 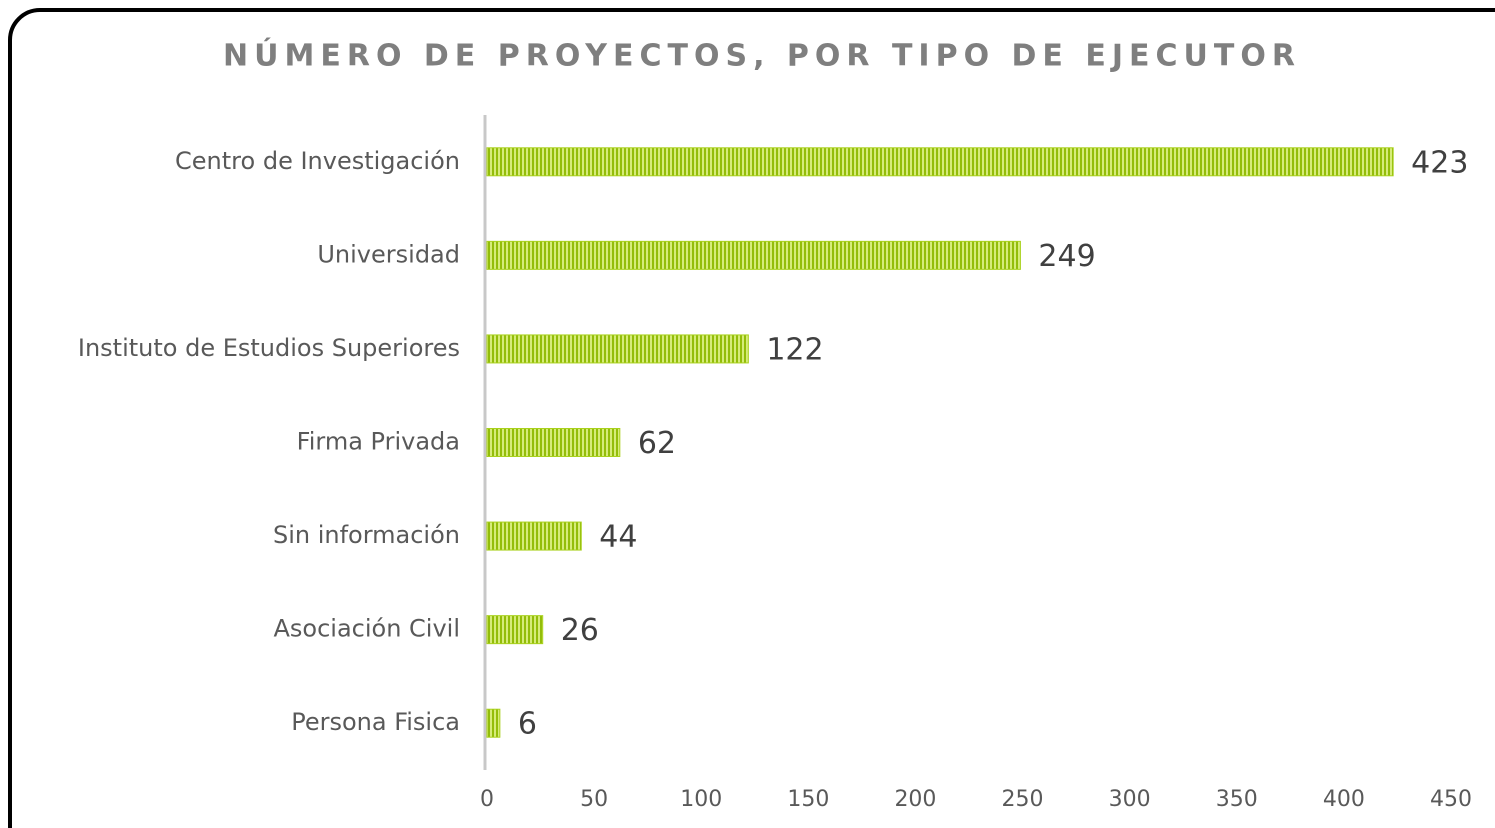 I want to click on value-label: 423, so click(x=1439, y=162).